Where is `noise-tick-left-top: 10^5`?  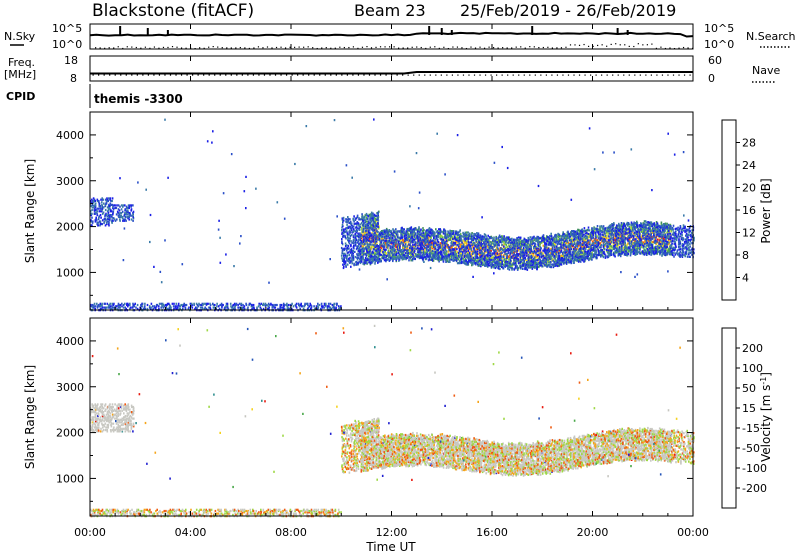 noise-tick-left-top: 10^5 is located at coordinates (67, 28).